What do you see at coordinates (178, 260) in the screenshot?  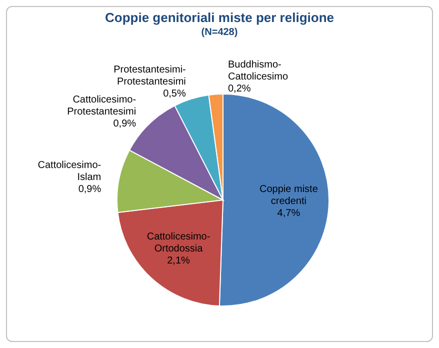 I see `data-label: 2,1%` at bounding box center [178, 260].